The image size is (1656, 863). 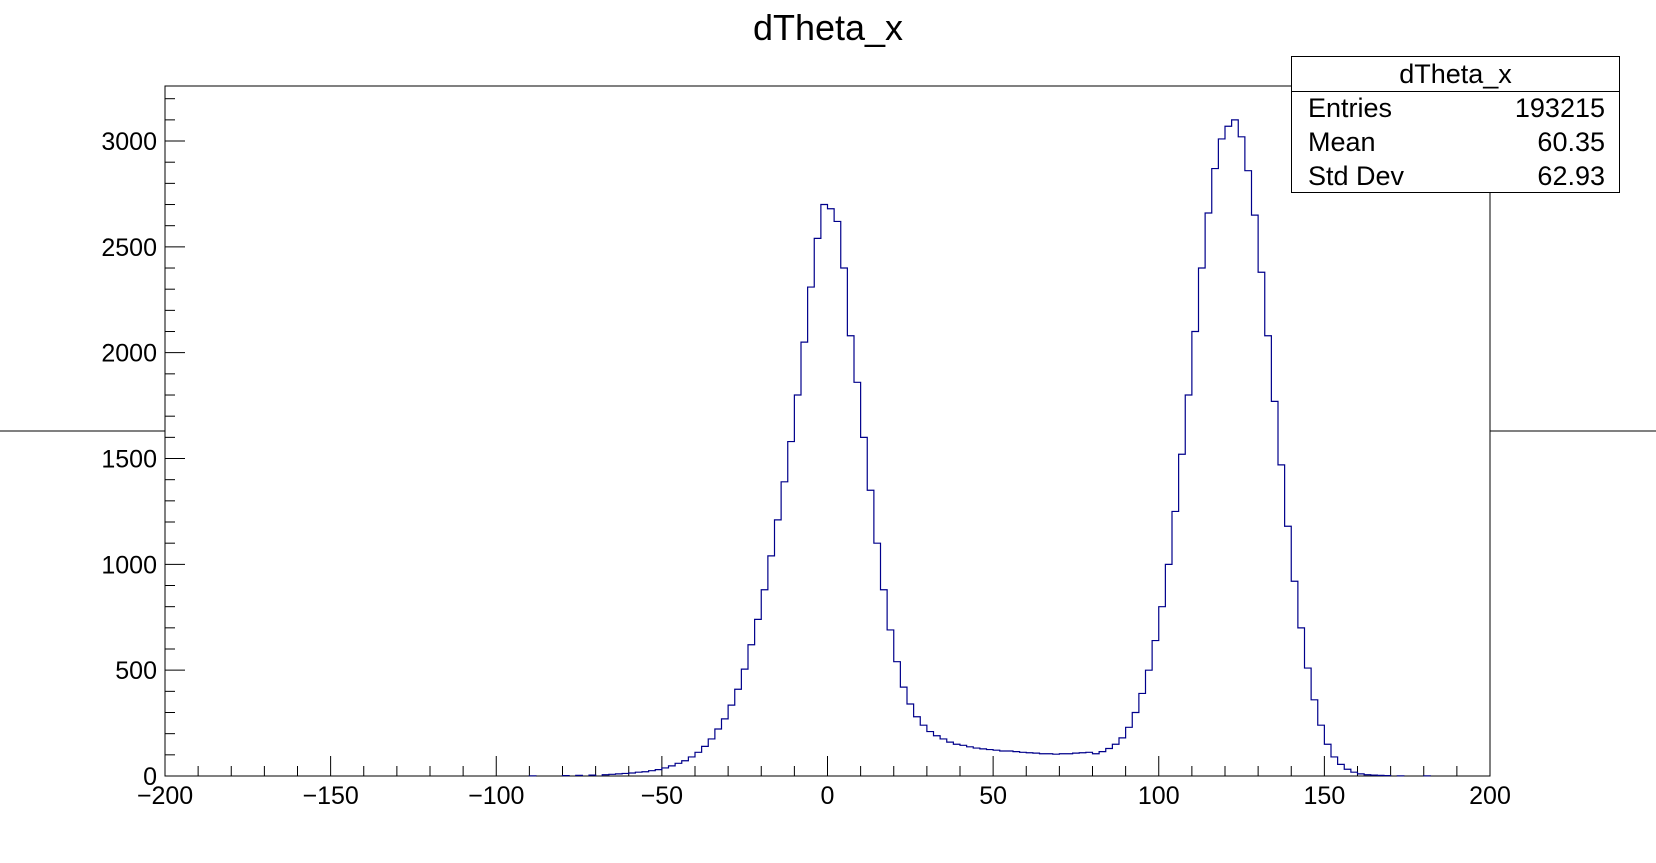 I want to click on stats-entries-label: Entries, so click(x=1350, y=108).